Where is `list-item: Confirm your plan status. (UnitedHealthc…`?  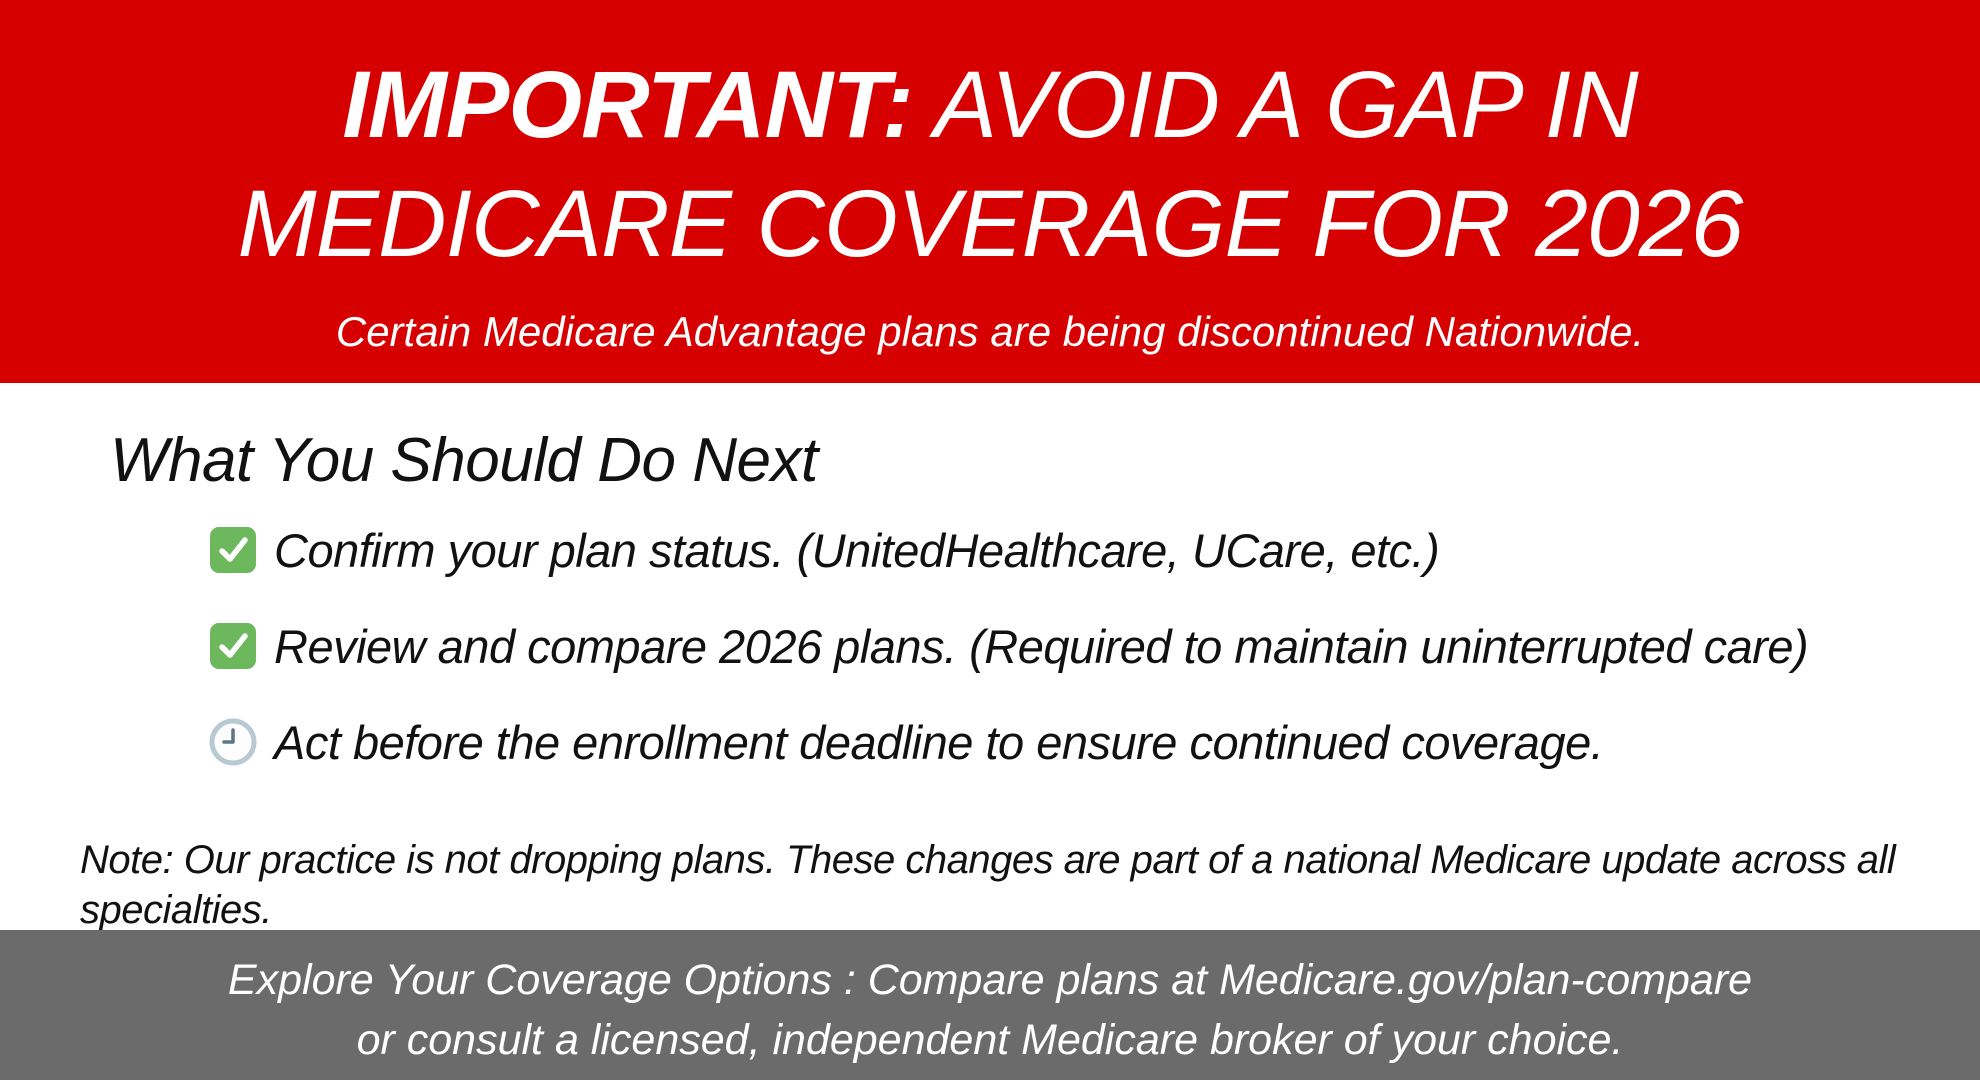
list-item: Confirm your plan status. (UnitedHealthc… is located at coordinates (1094, 550).